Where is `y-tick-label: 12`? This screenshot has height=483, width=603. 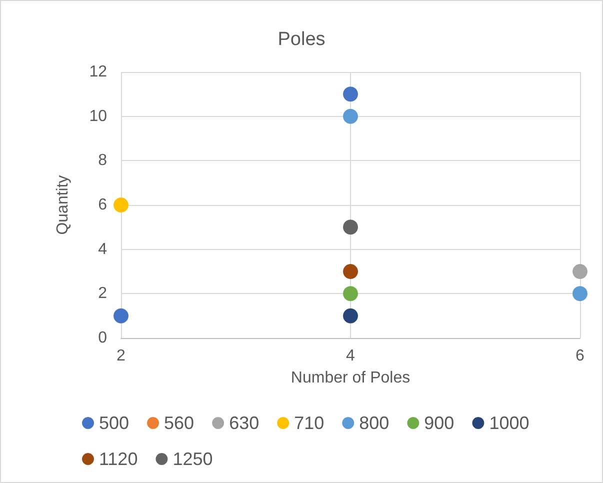 y-tick-label: 12 is located at coordinates (98, 72).